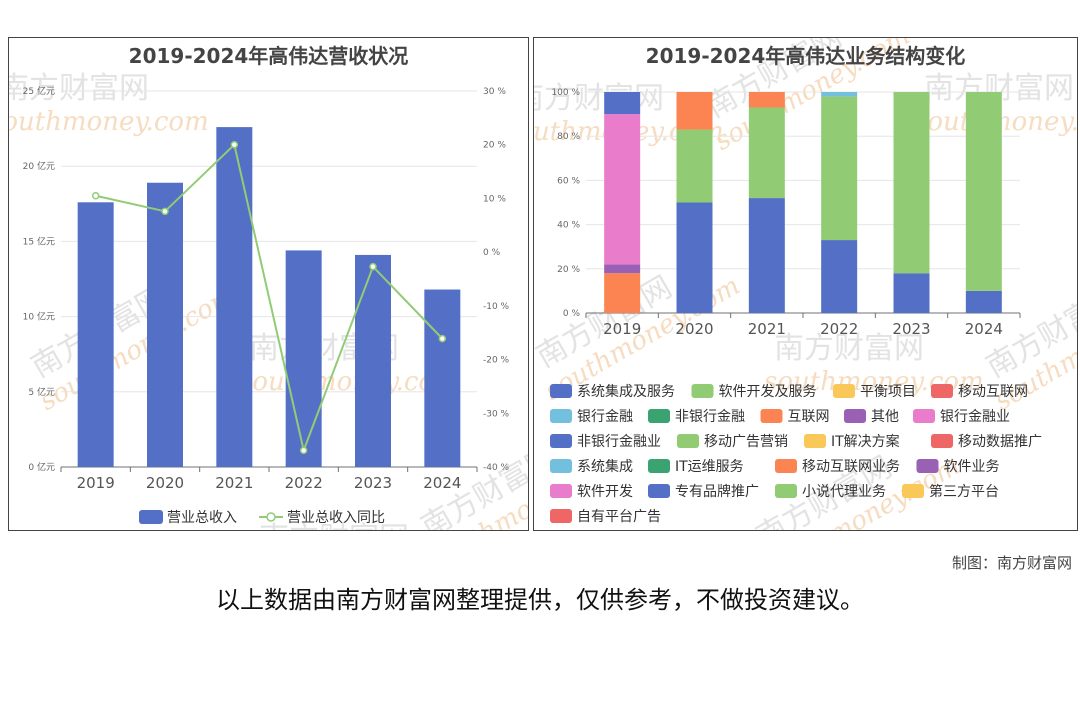 This screenshot has width=1080, height=720. I want to click on legend-label: 银行金融, so click(605, 417).